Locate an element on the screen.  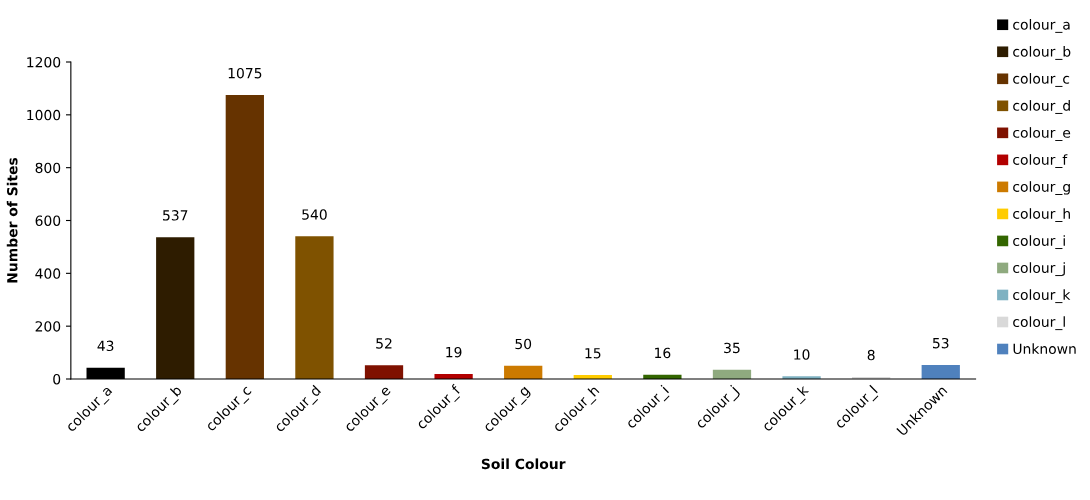
legend-label: colour_i is located at coordinates (1039, 242).